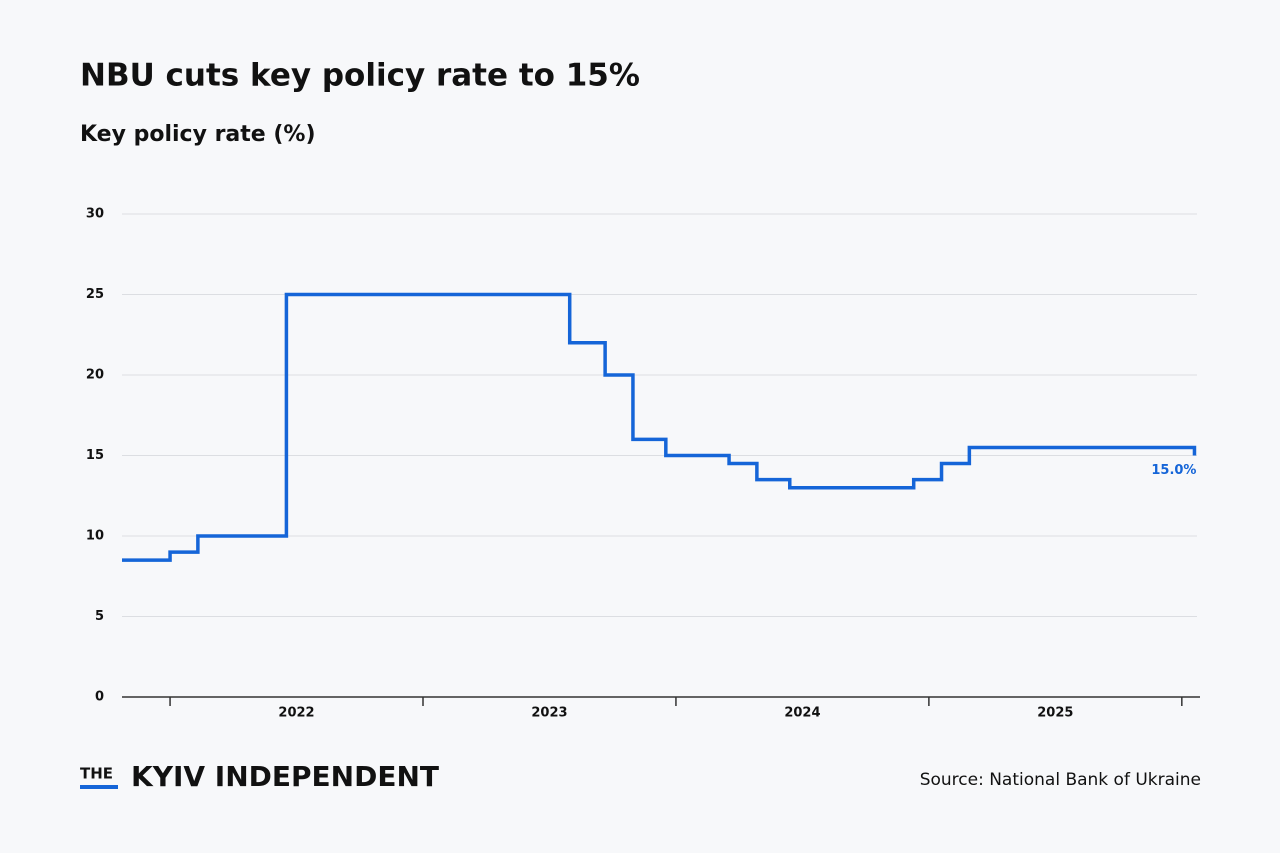  Describe the element at coordinates (285, 776) in the screenshot. I see `brand: KYIV INDEPENDENT` at that location.